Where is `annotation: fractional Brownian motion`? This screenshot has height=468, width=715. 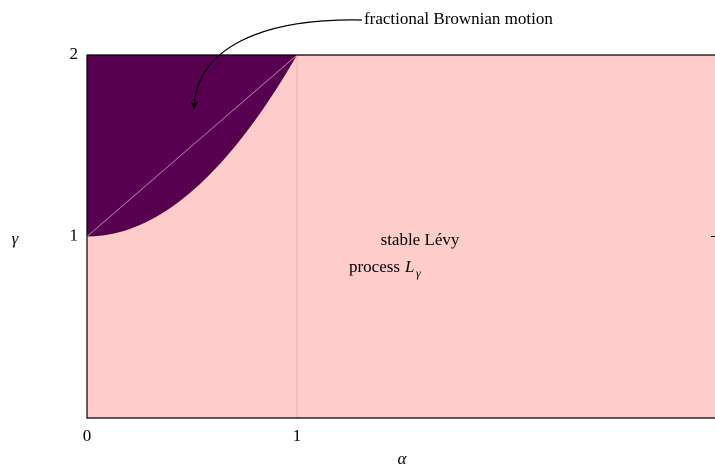
annotation: fractional Brownian motion is located at coordinates (458, 18).